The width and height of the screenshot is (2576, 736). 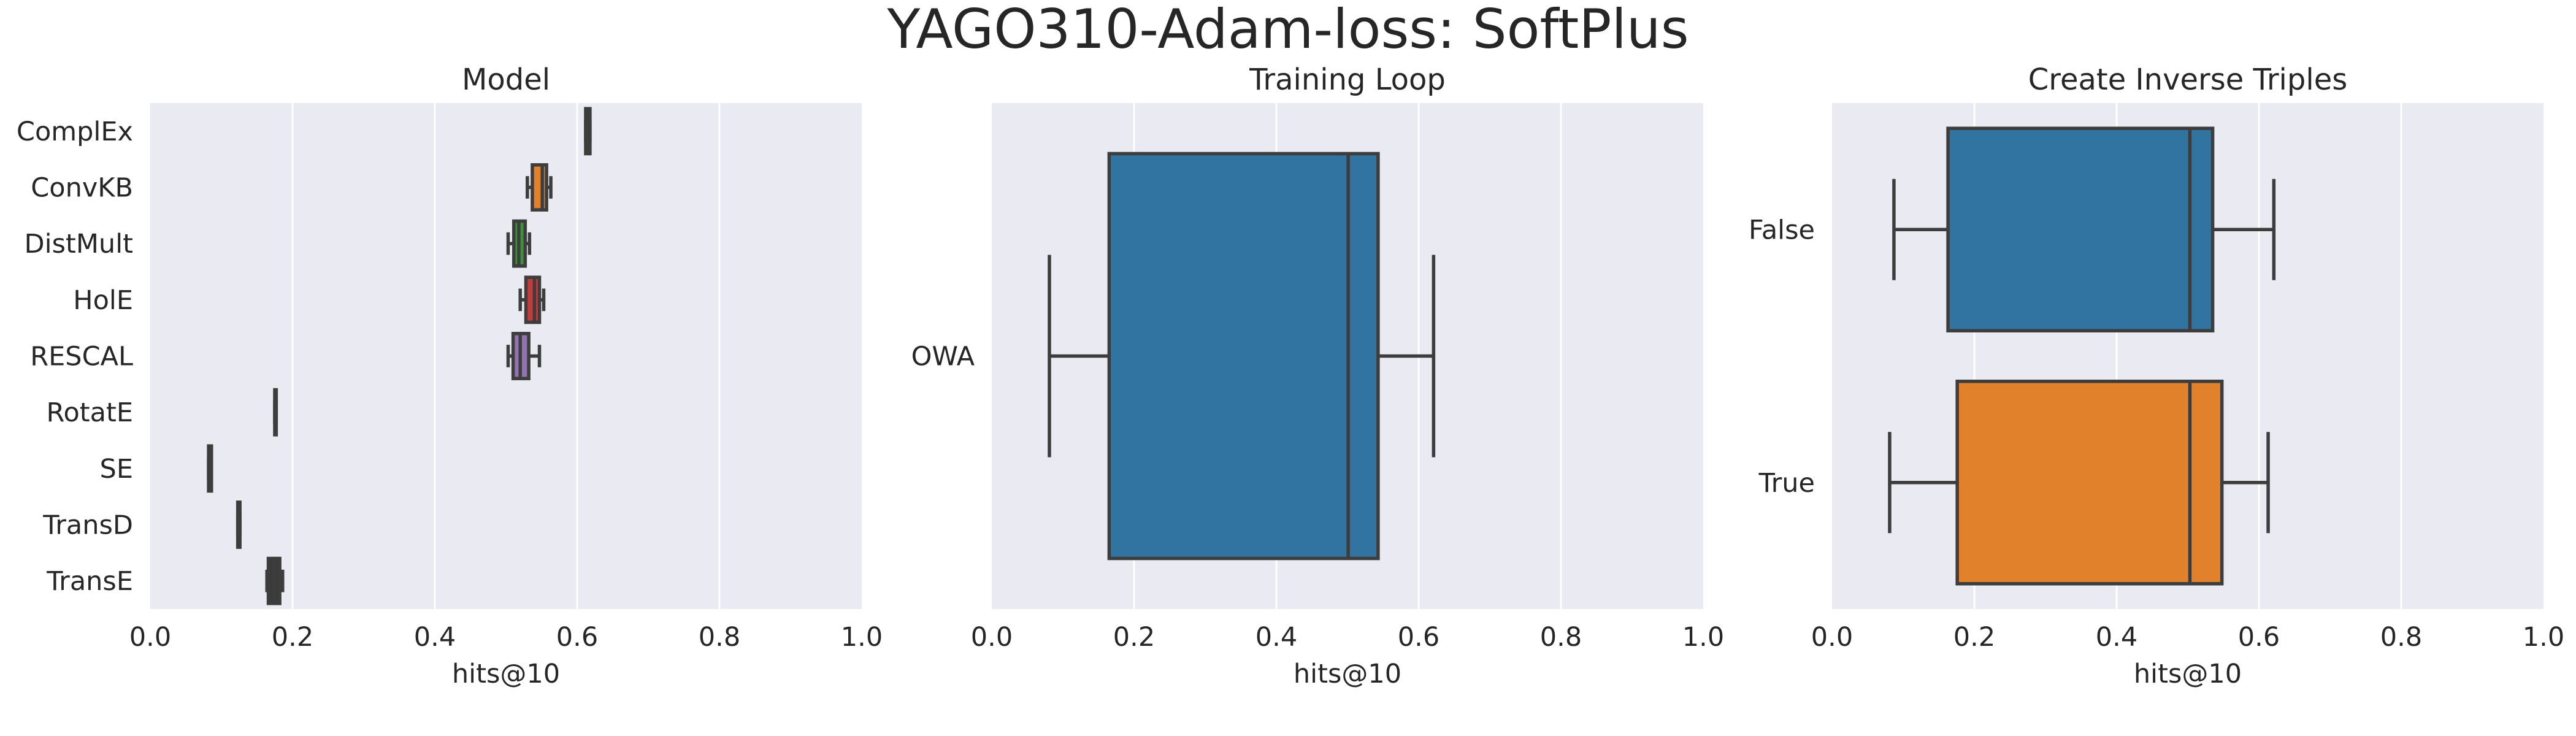 What do you see at coordinates (82, 188) in the screenshot?
I see `y-tick-label: ConvKB` at bounding box center [82, 188].